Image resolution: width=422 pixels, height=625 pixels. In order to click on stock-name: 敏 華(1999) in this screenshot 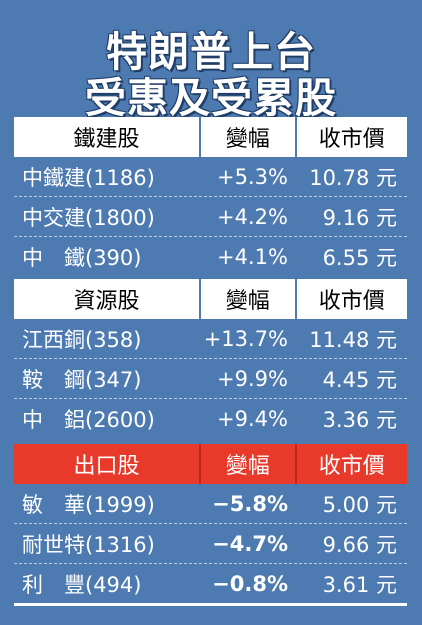, I will do `click(88, 504)`.